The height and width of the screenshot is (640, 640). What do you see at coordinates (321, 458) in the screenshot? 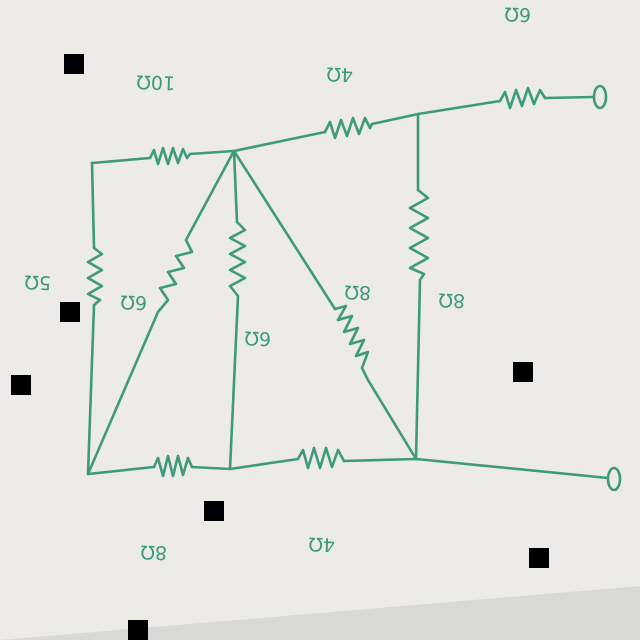
I see `resistor-bottom-middle` at bounding box center [321, 458].